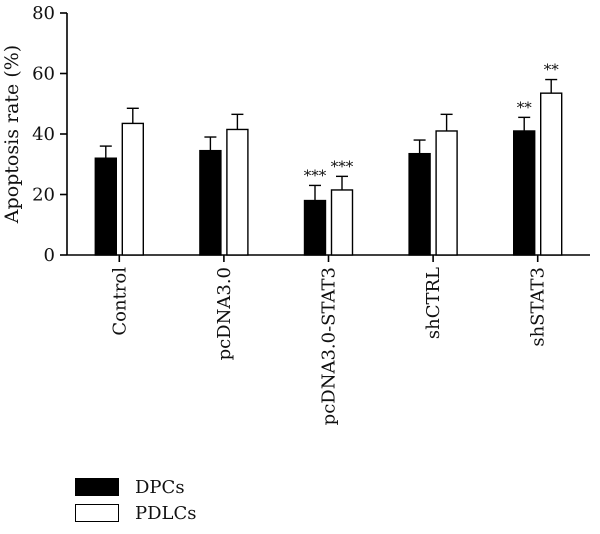  Describe the element at coordinates (552, 70) in the screenshot. I see `significance-label-1-4: **` at that location.